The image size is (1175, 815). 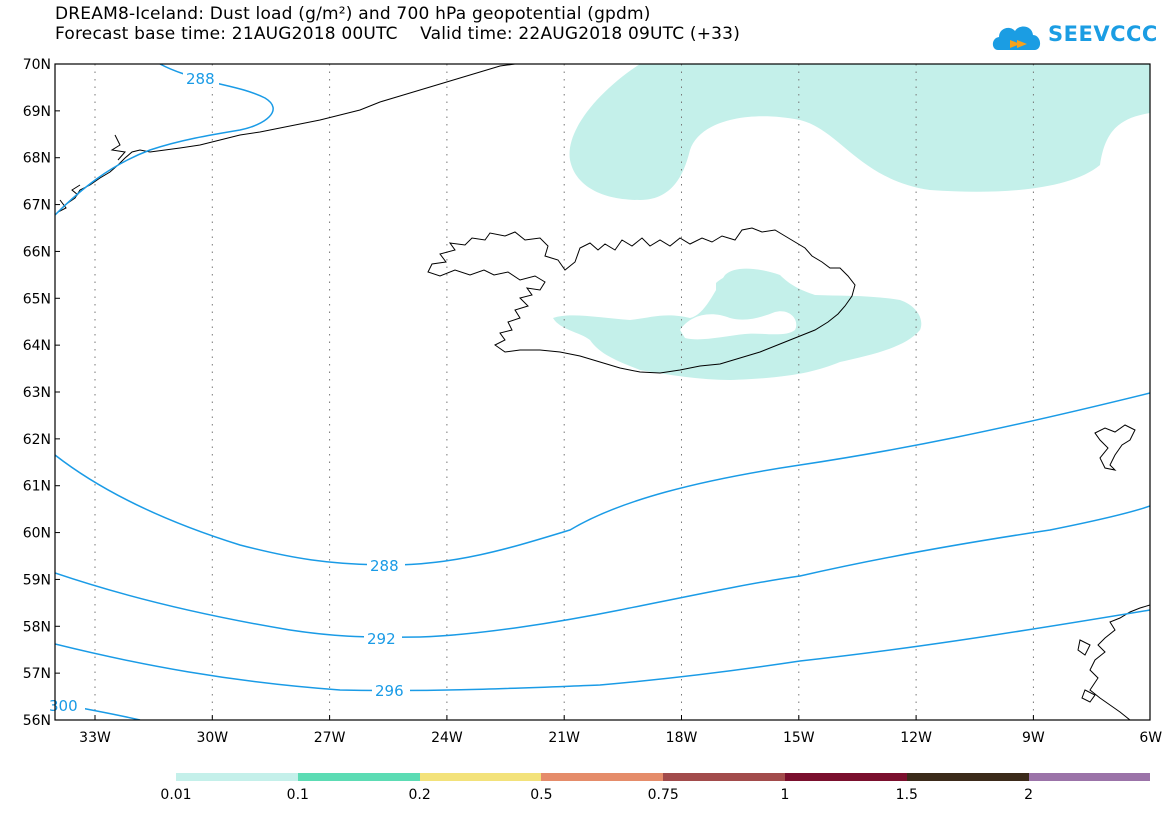 What do you see at coordinates (176, 795) in the screenshot?
I see `colorbar-label: 0.01` at bounding box center [176, 795].